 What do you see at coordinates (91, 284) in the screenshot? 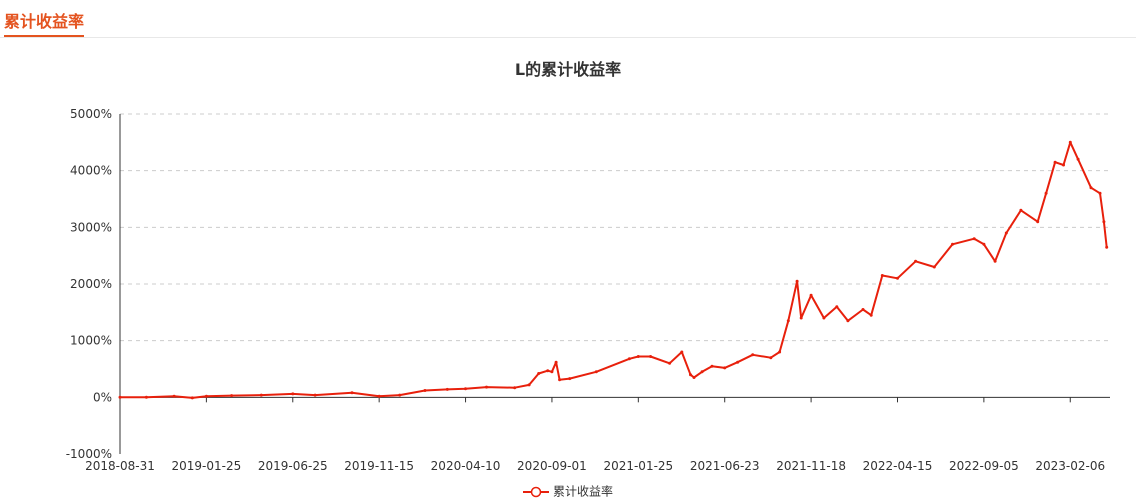
I see `y-tick-label: 2000%` at bounding box center [91, 284].